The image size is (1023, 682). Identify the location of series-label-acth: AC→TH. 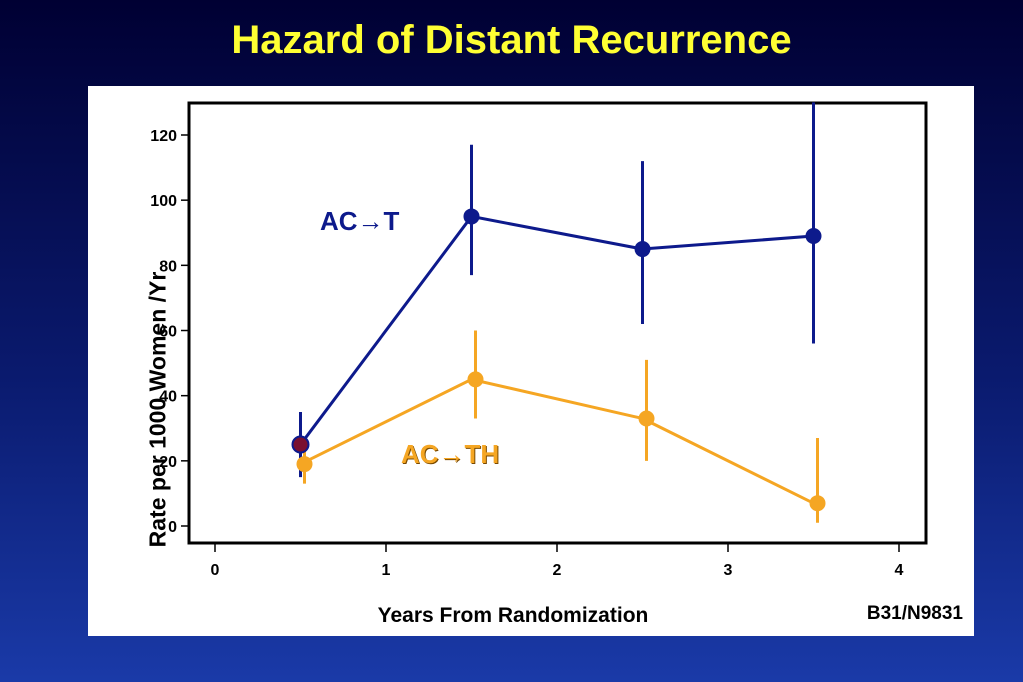
(450, 454).